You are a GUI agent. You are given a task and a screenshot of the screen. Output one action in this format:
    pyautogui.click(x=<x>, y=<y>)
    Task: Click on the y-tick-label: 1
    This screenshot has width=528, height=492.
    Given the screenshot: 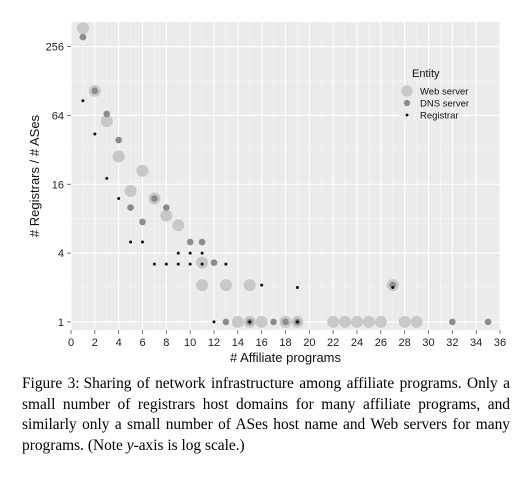 What is the action you would take?
    pyautogui.click(x=61, y=323)
    